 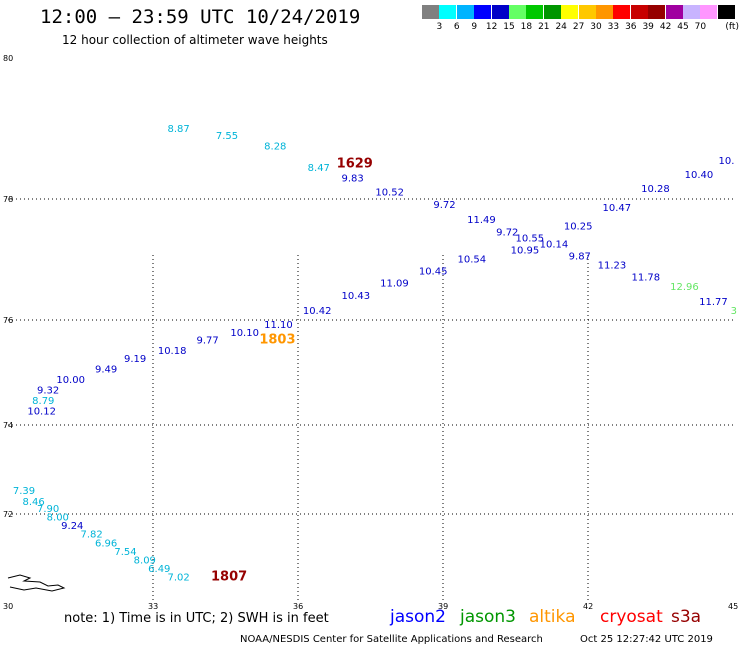 What do you see at coordinates (578, 27) in the screenshot?
I see `legend-label: 27` at bounding box center [578, 27].